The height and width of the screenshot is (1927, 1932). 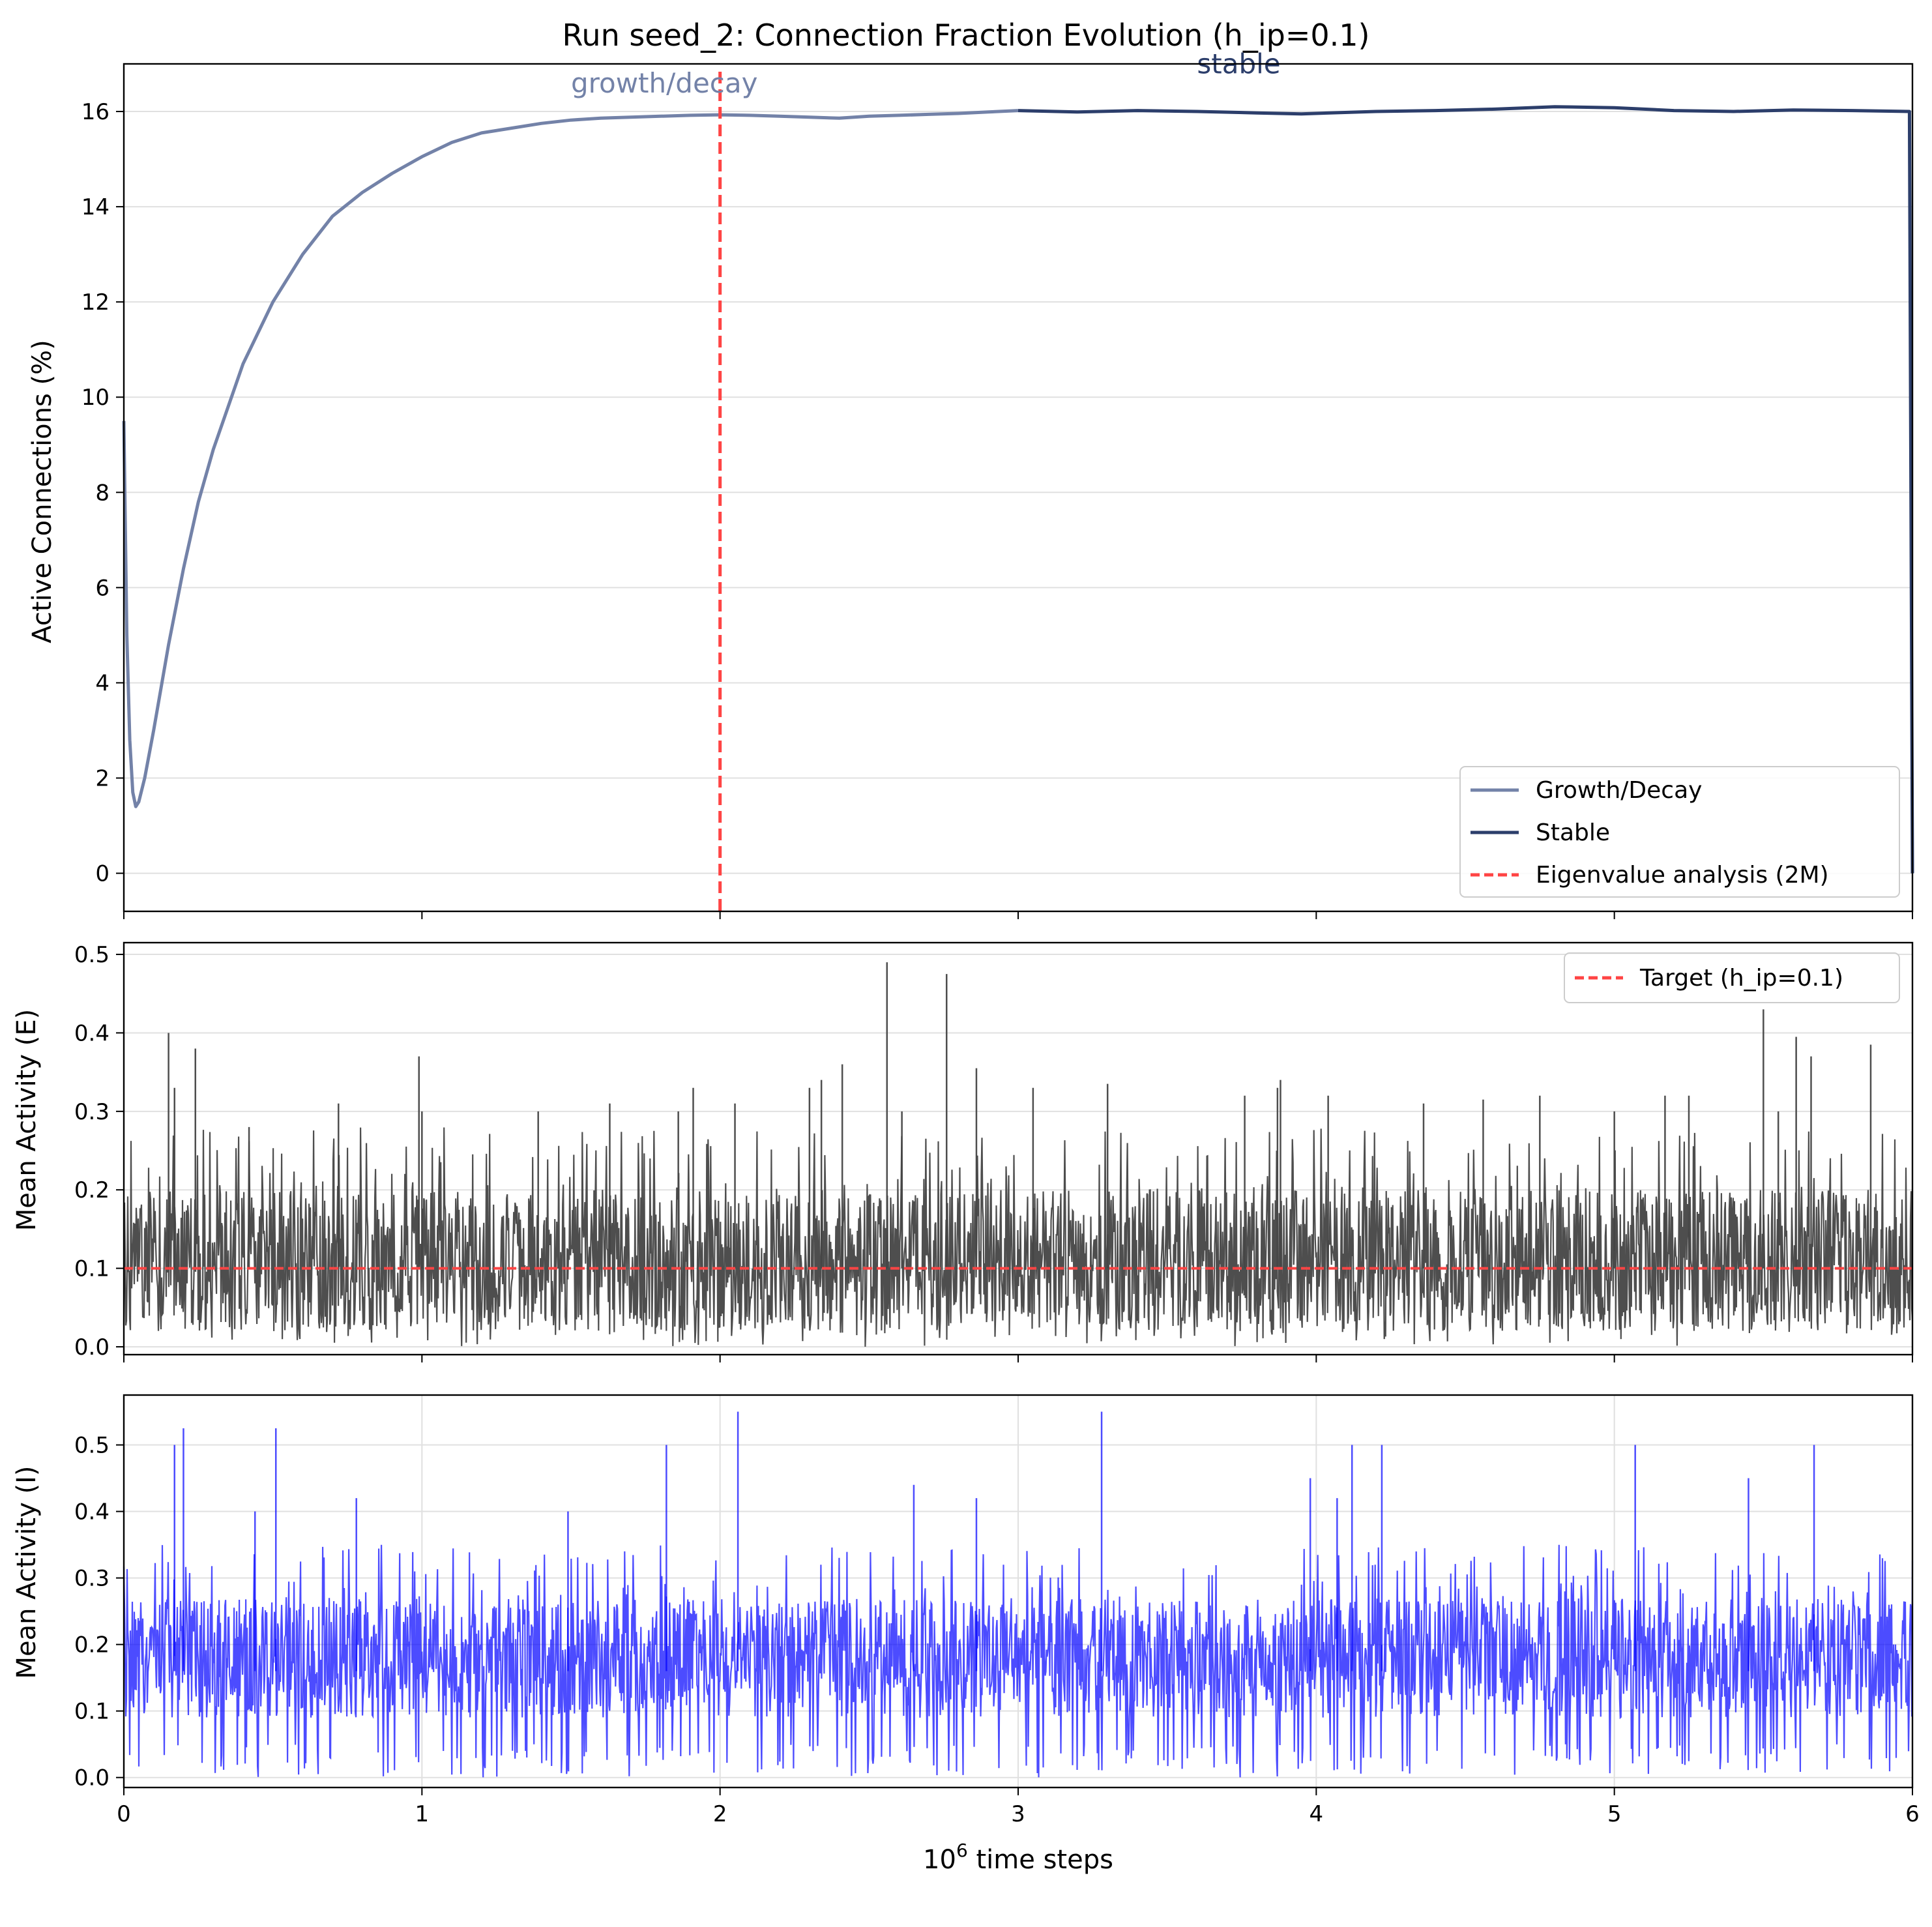 I want to click on y-tick-label: 16, so click(x=96, y=112).